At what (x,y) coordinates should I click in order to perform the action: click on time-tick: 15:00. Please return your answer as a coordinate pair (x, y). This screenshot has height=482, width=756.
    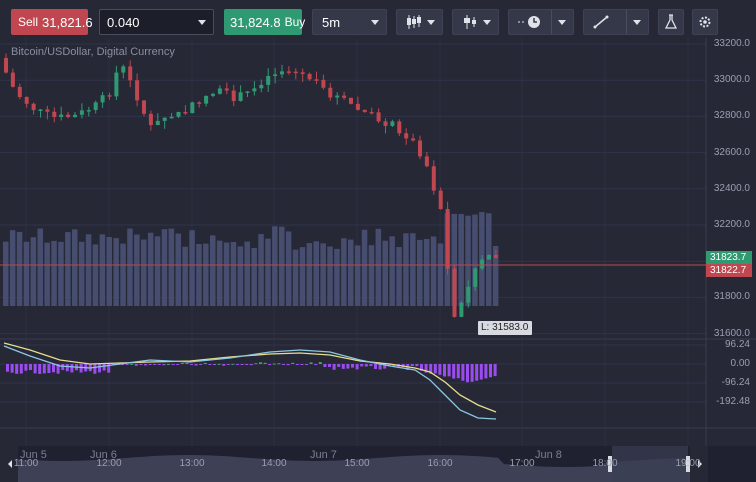
    Looking at the image, I should click on (357, 463).